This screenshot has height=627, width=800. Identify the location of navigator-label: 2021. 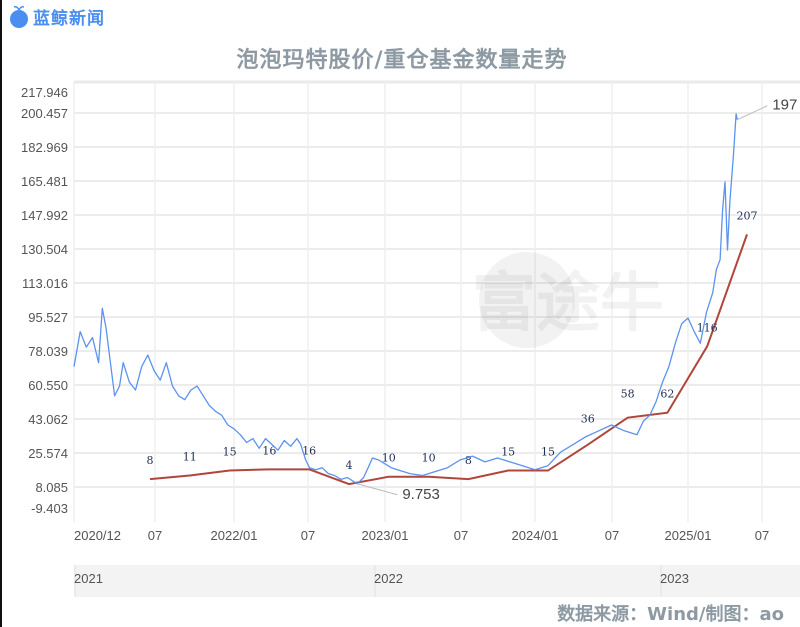
(88, 578).